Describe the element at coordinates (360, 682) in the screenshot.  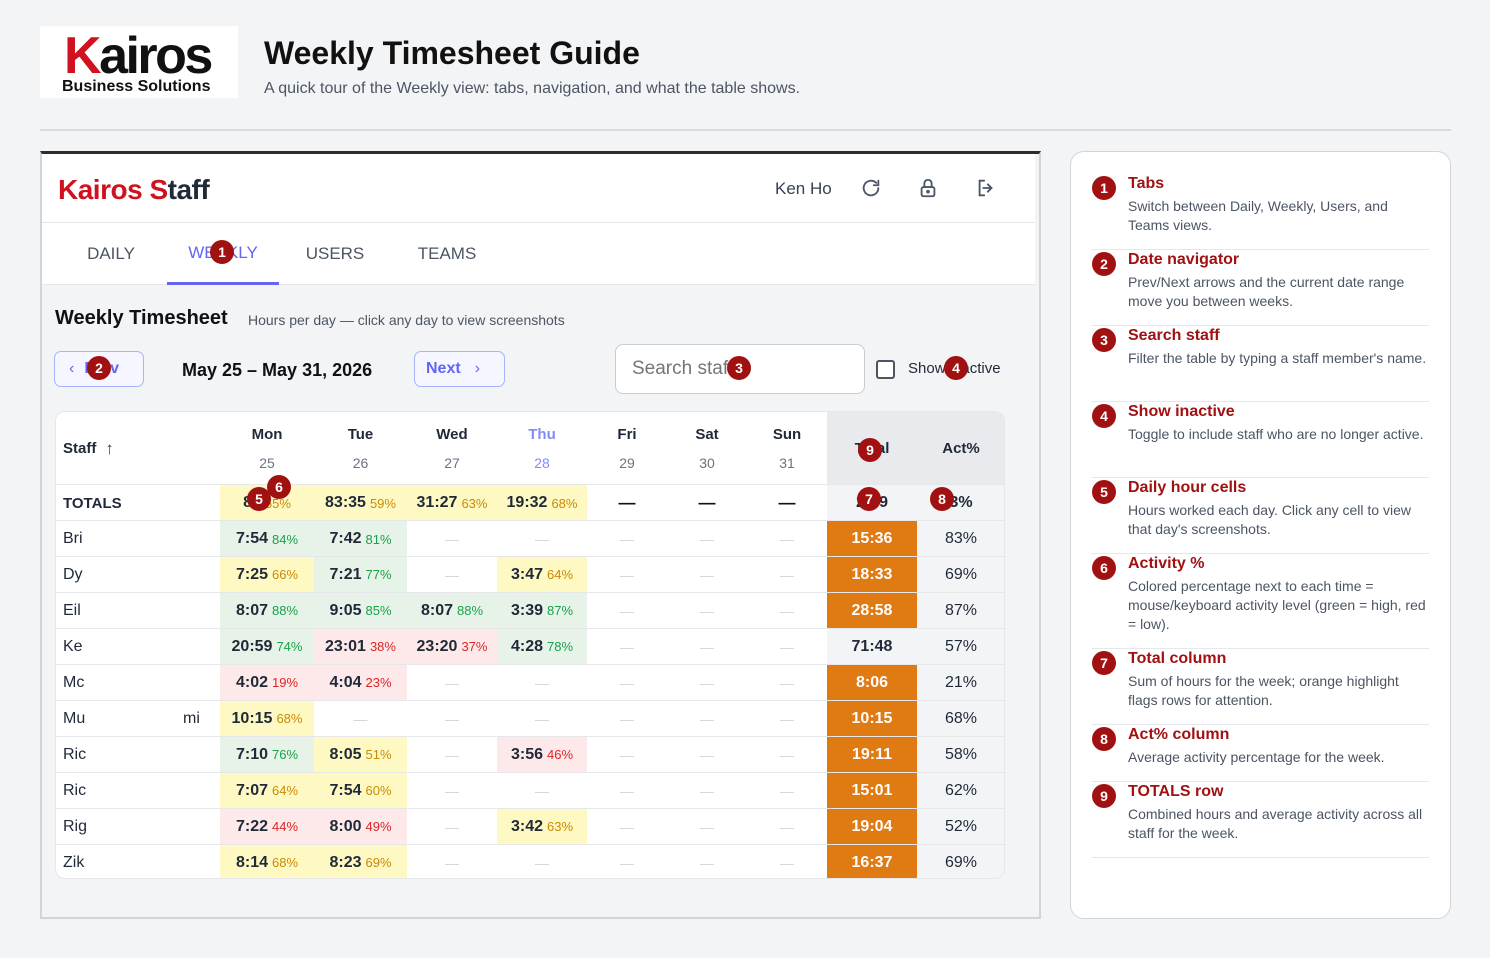
I see `day-hours-cell: 4:04 23%` at that location.